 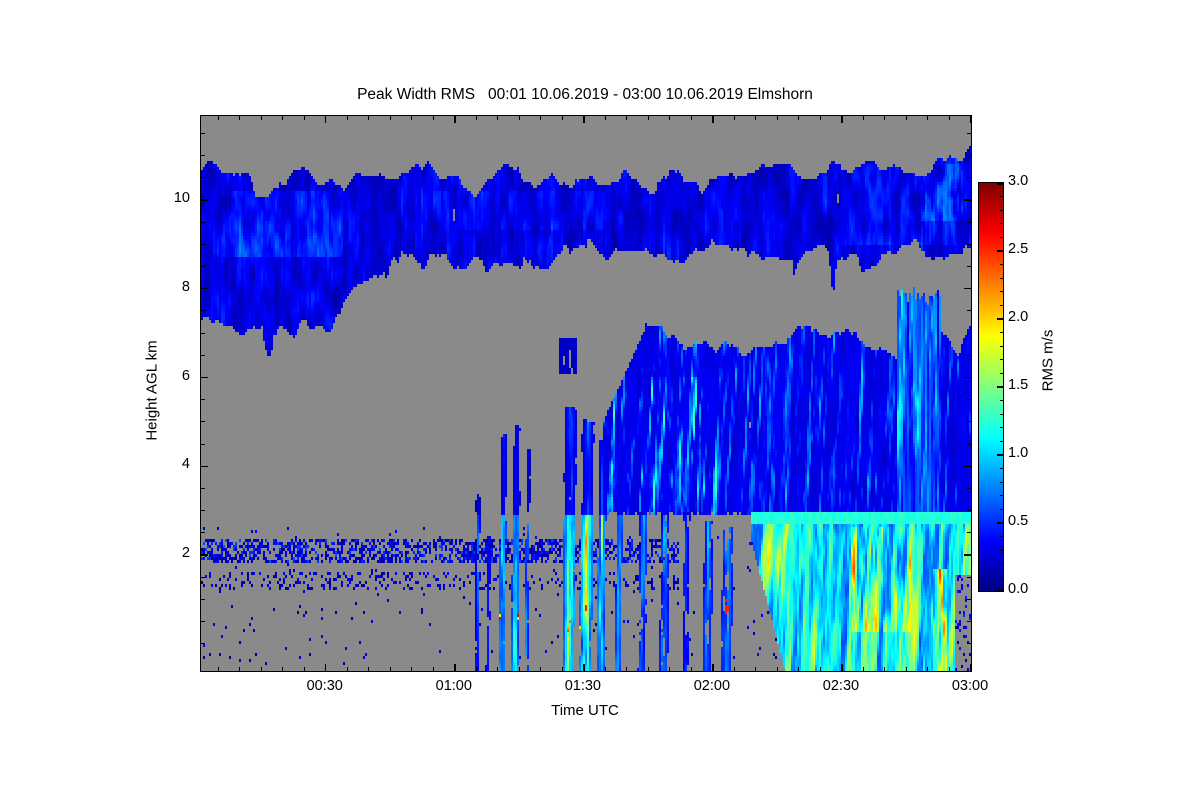 What do you see at coordinates (991, 387) in the screenshot?
I see `colorbar` at bounding box center [991, 387].